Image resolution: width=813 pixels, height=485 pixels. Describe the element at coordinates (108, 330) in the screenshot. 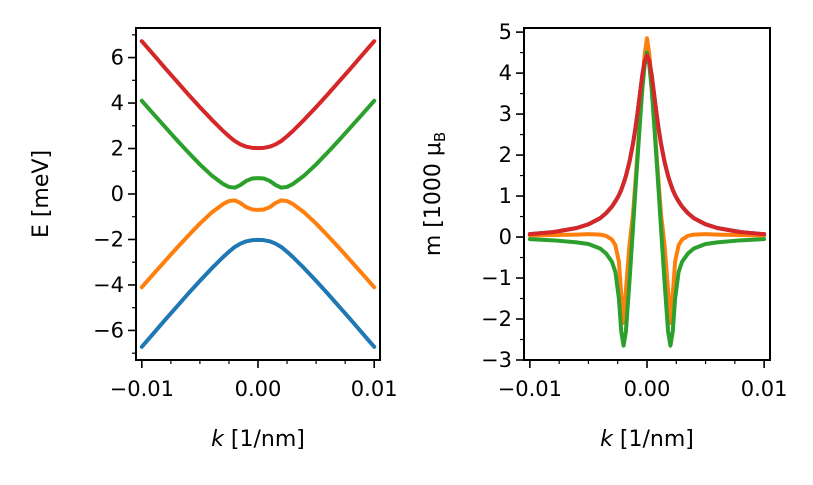

I see `y-tick-label: −6` at that location.